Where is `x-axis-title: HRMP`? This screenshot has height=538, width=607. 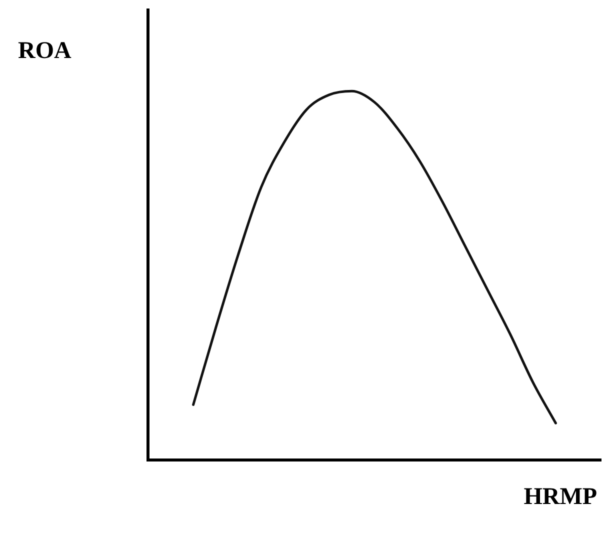
x-axis-title: HRMP is located at coordinates (560, 497).